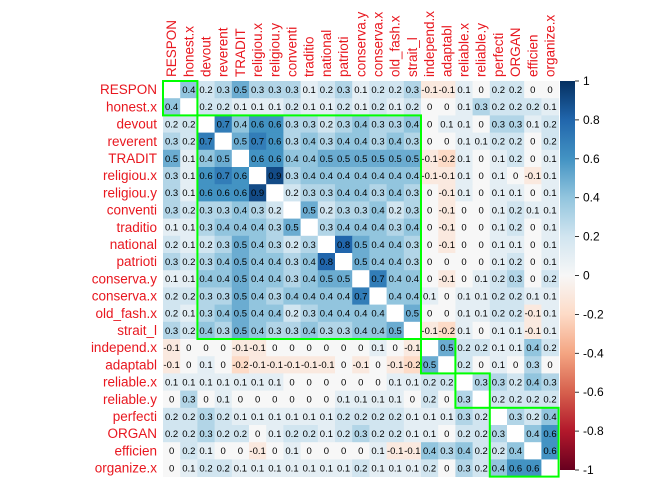 This screenshot has height=480, width=672. Describe the element at coordinates (130, 382) in the screenshot. I see `row-label: reliable.x` at that location.